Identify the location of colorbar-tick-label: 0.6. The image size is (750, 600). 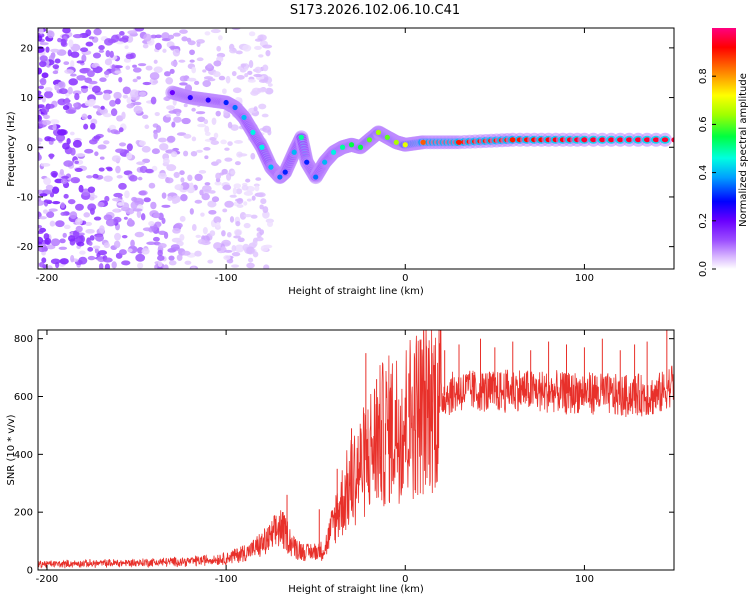
(703, 124).